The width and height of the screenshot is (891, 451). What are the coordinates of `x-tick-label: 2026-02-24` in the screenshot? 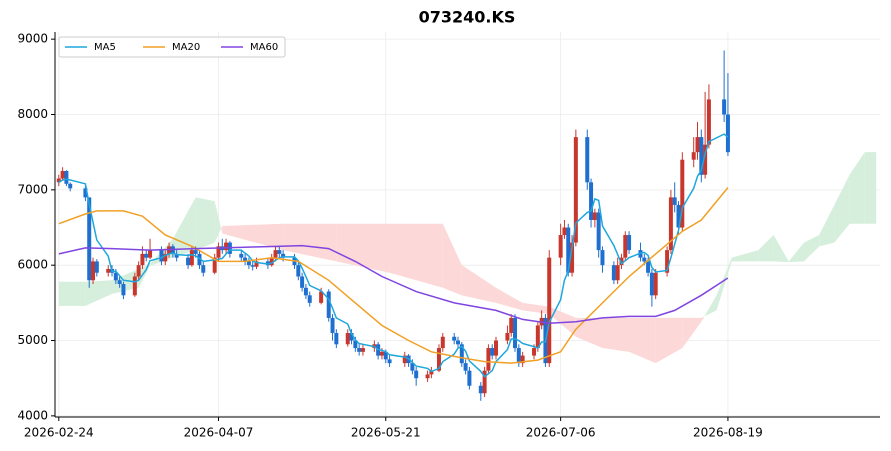 It's located at (59, 433).